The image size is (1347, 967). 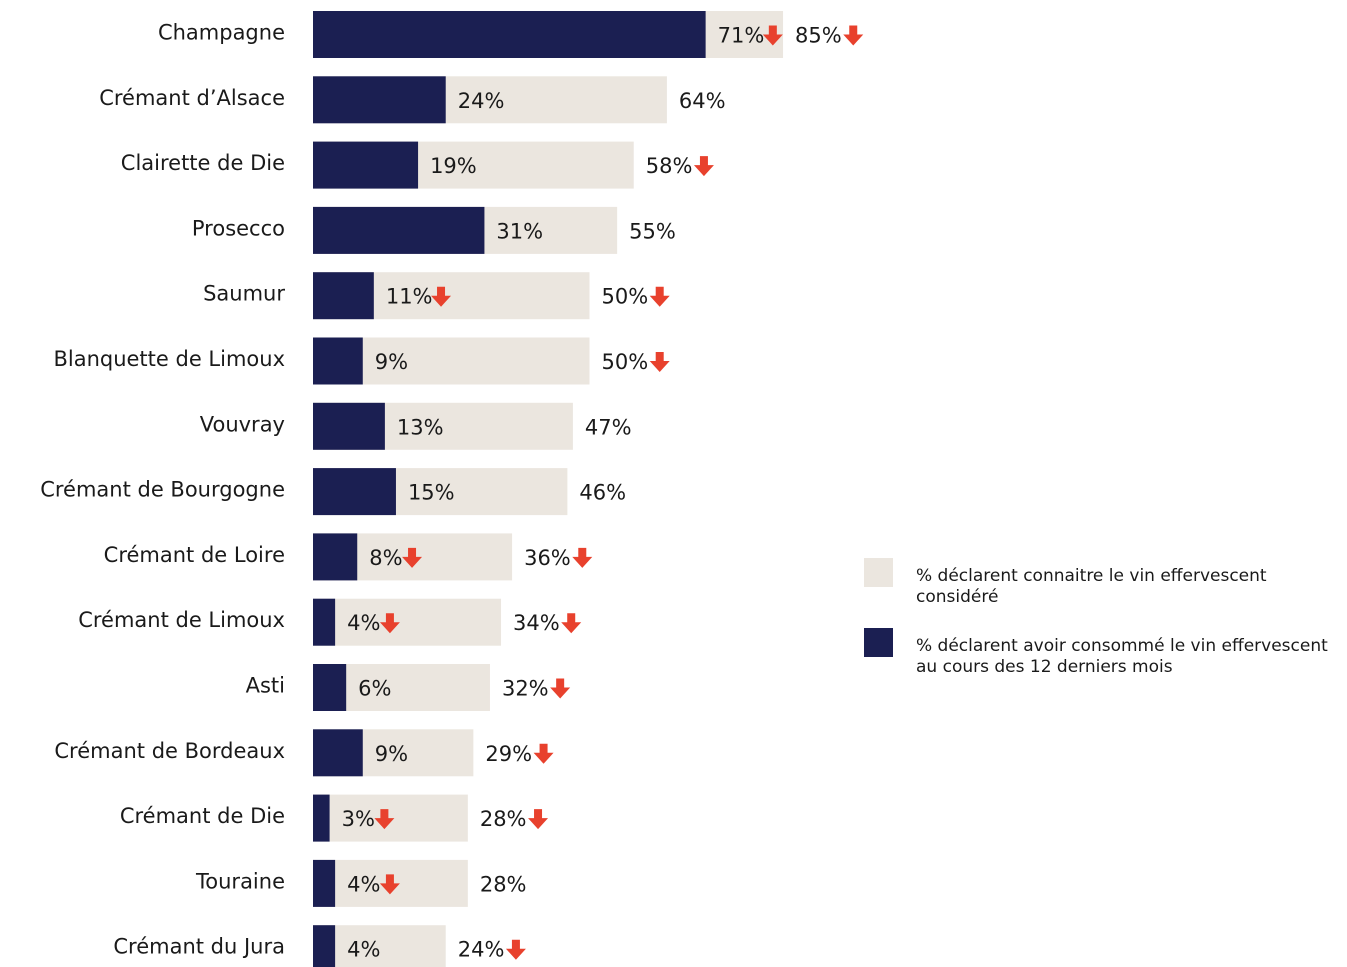 What do you see at coordinates (669, 166) in the screenshot?
I see `known-value-label: 58%` at bounding box center [669, 166].